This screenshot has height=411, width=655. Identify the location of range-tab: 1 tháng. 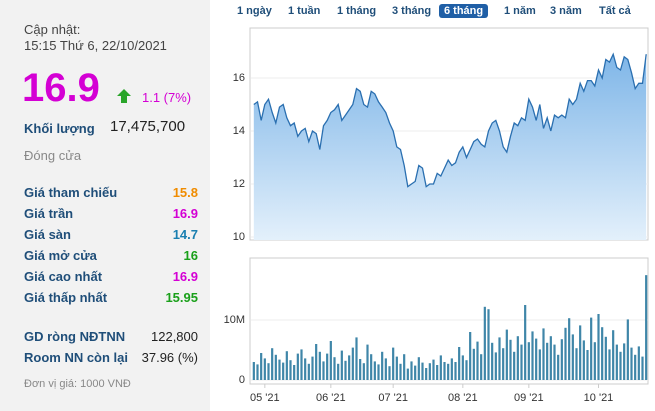
(357, 11).